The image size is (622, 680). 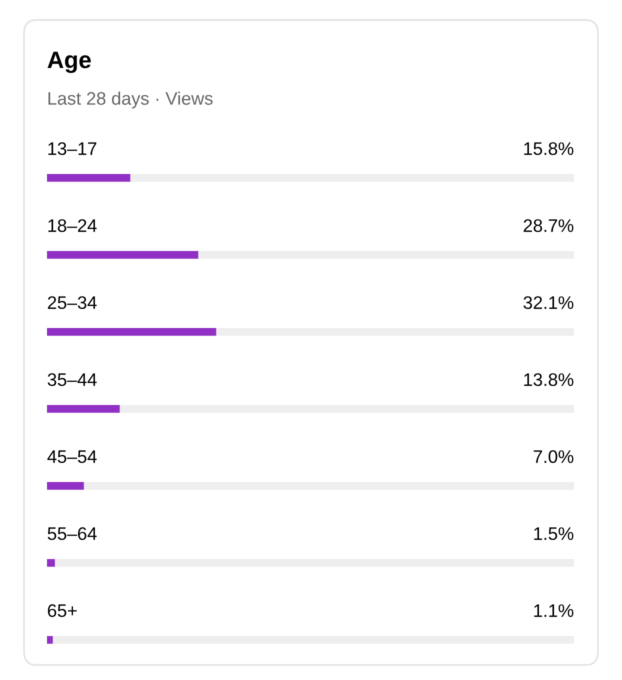 I want to click on data-label: 13.8%, so click(x=549, y=379).